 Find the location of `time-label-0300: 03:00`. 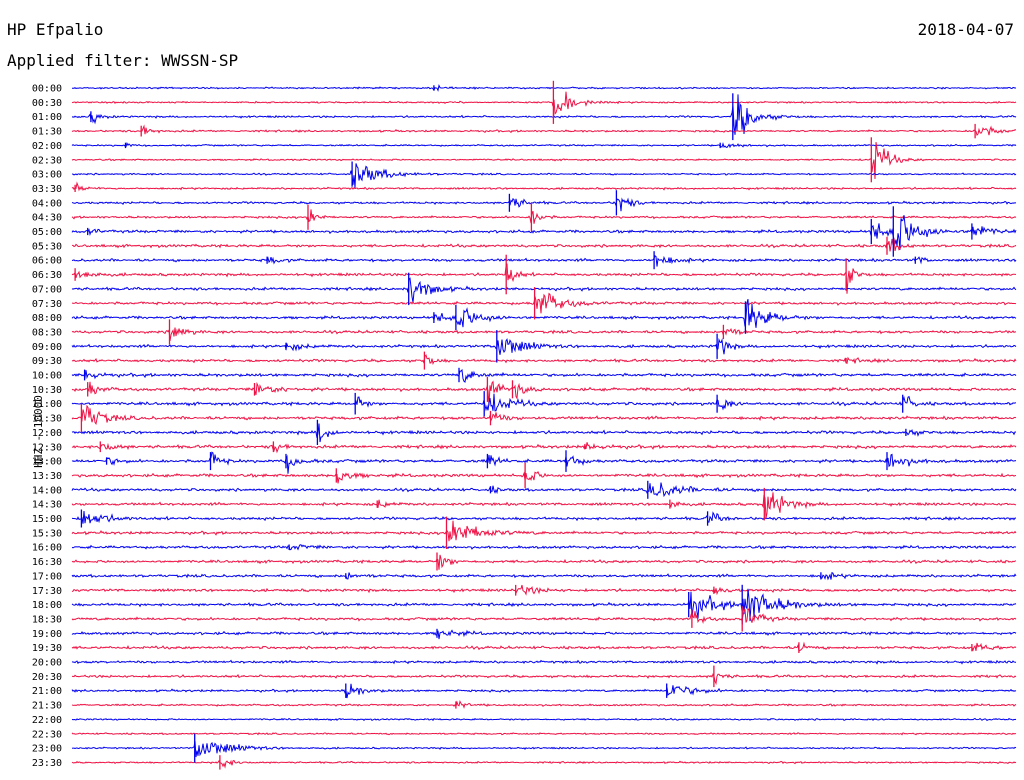

time-label-0300: 03:00 is located at coordinates (47, 175).